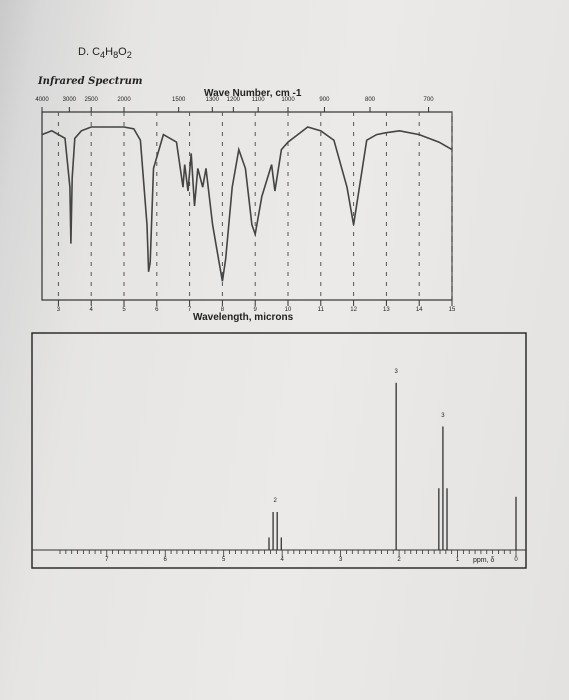  What do you see at coordinates (288, 100) in the screenshot?
I see `ir-top-tick-label: 1000` at bounding box center [288, 100].